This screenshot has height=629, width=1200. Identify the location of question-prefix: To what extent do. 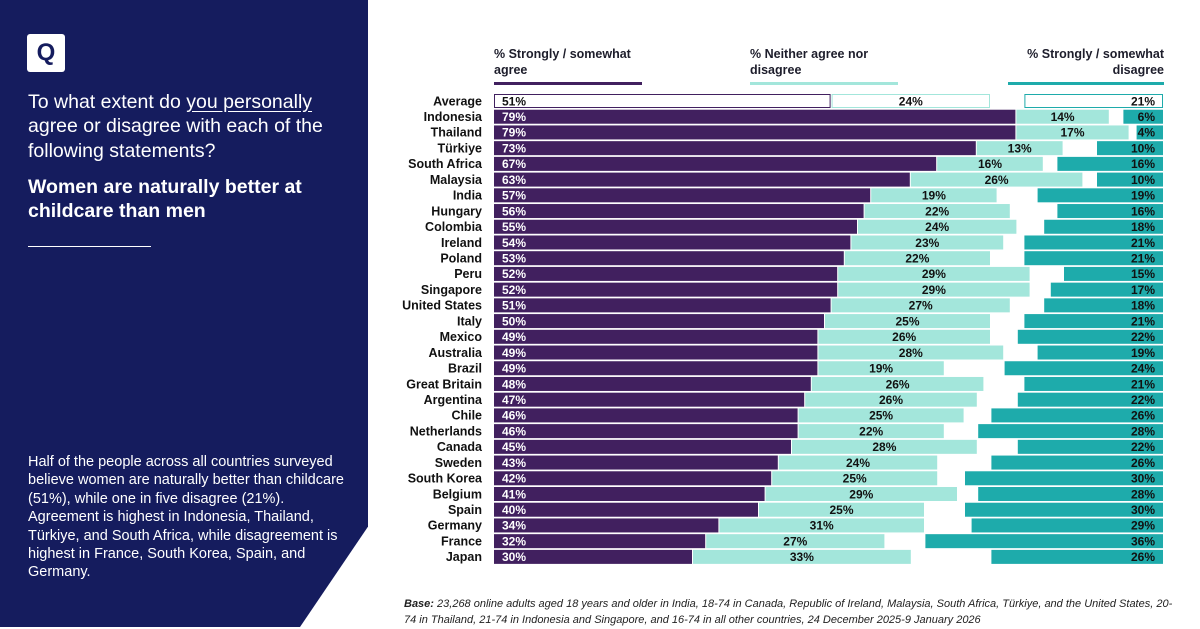
(107, 102).